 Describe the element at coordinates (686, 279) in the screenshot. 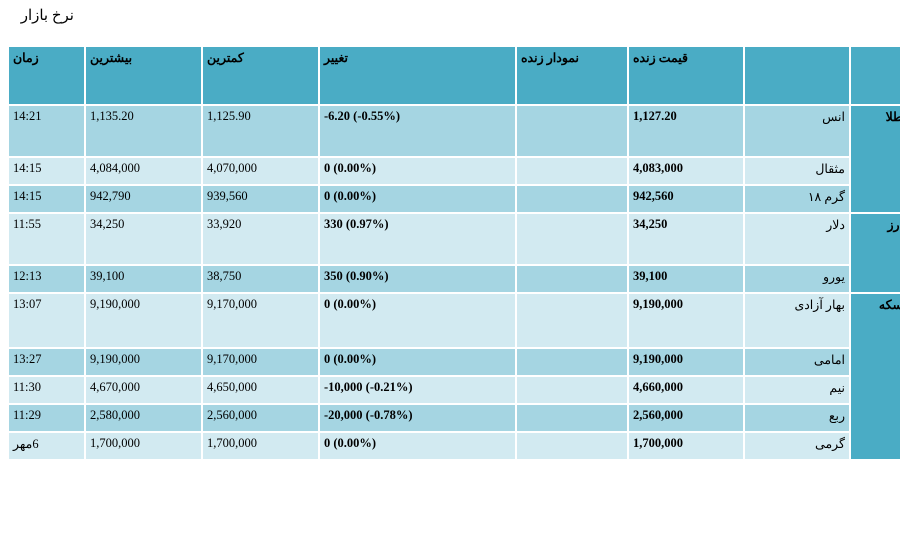

I see `live-price: 39,100` at that location.